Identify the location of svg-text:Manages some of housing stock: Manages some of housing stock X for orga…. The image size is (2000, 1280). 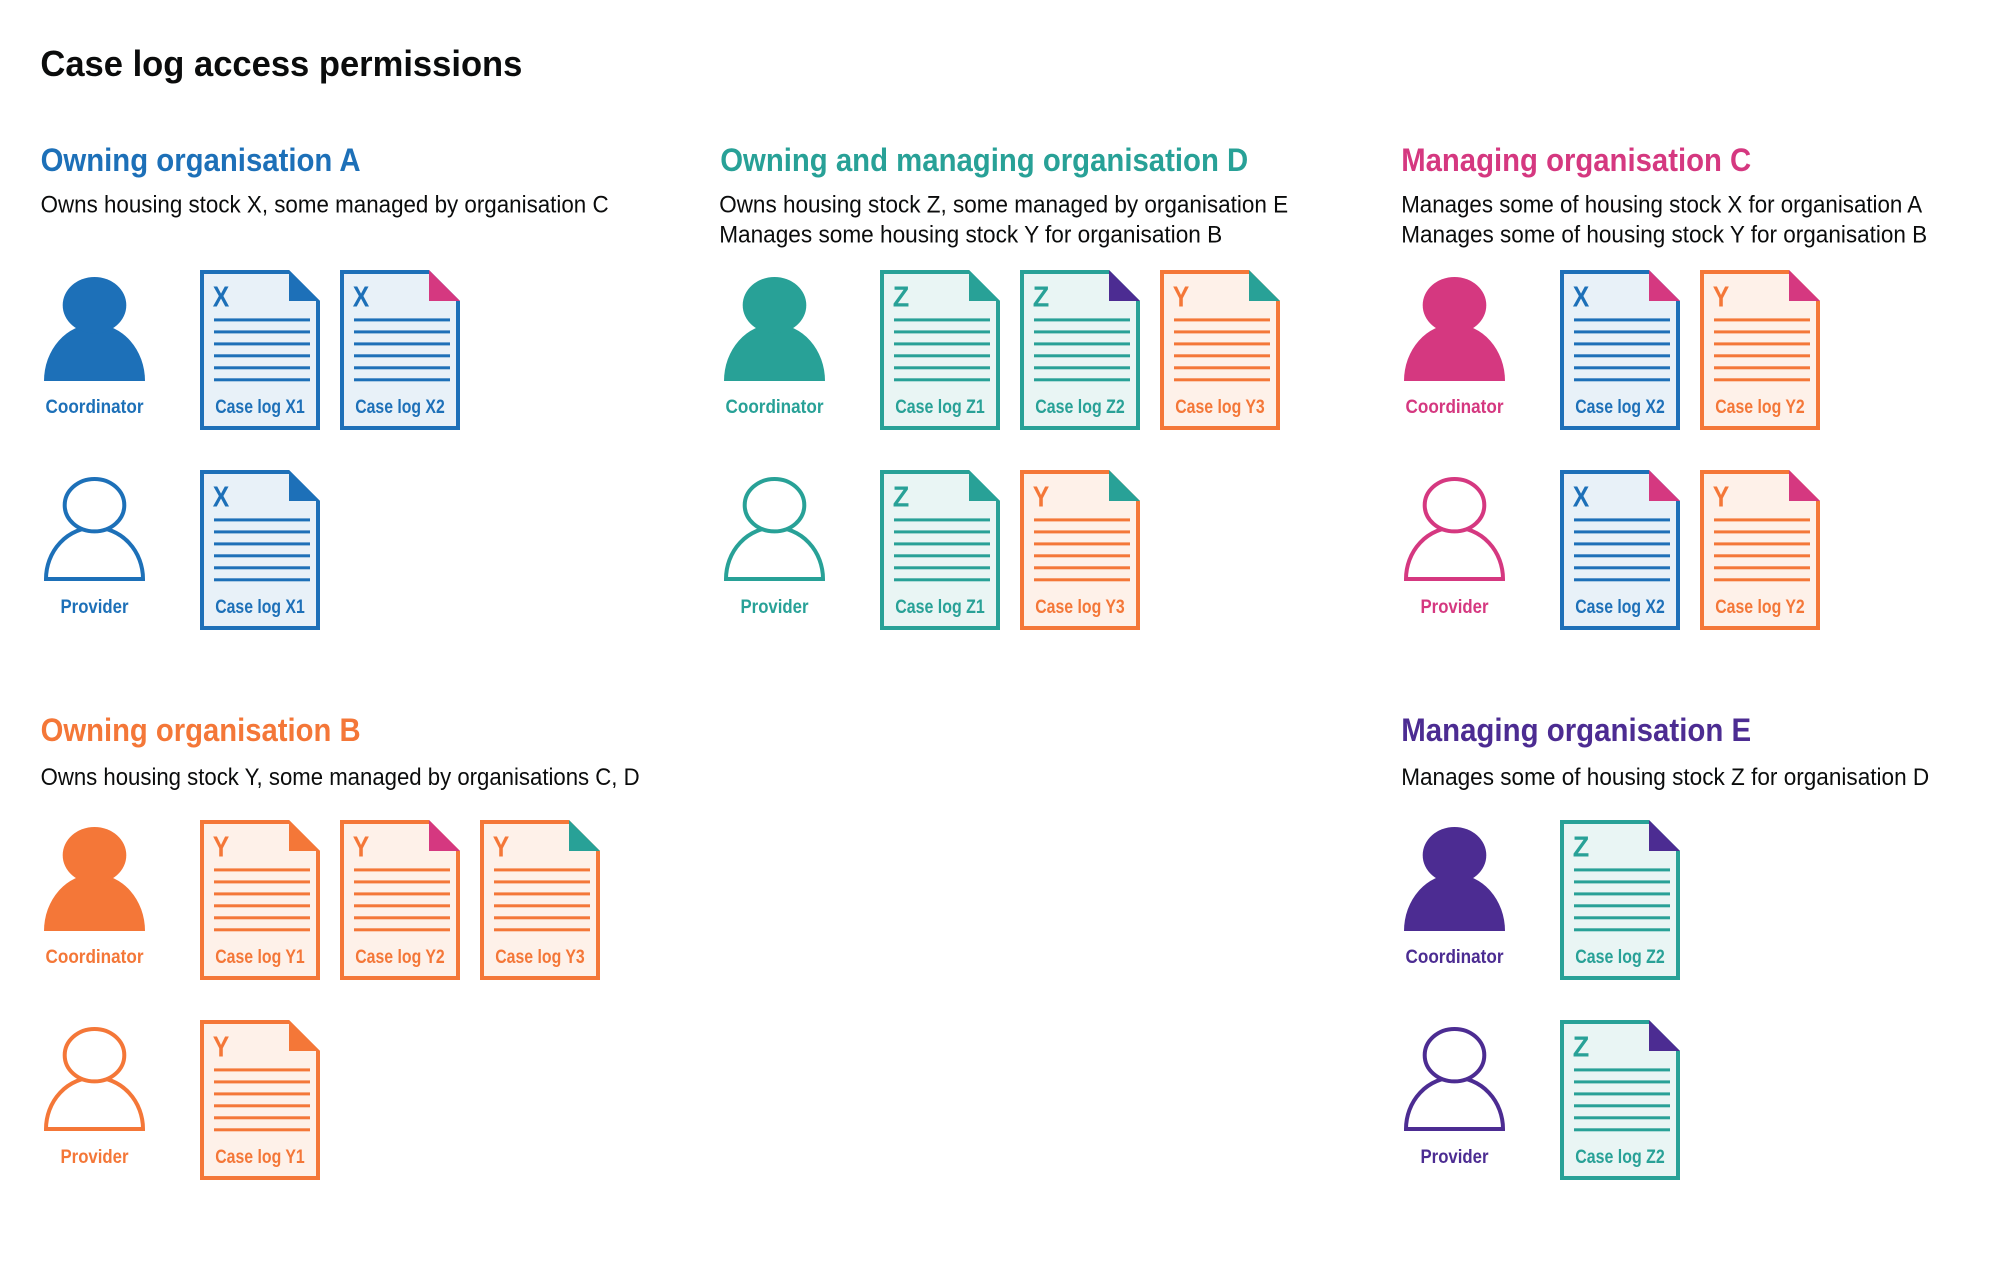
(1661, 204).